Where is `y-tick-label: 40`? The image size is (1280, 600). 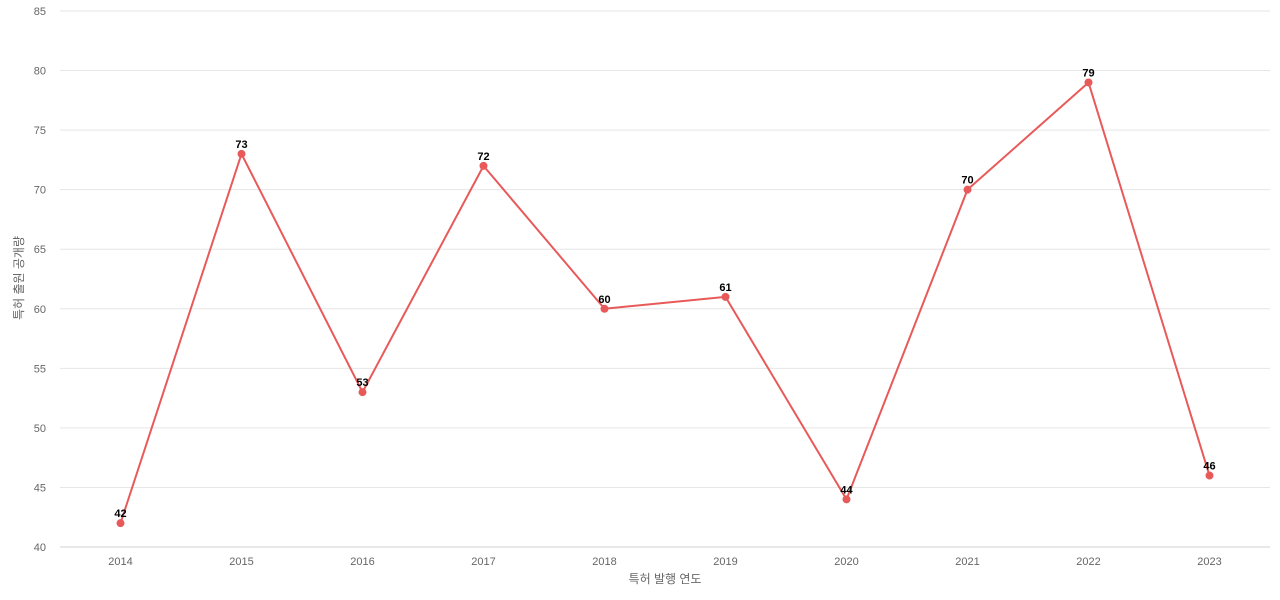
y-tick-label: 40 is located at coordinates (40, 548).